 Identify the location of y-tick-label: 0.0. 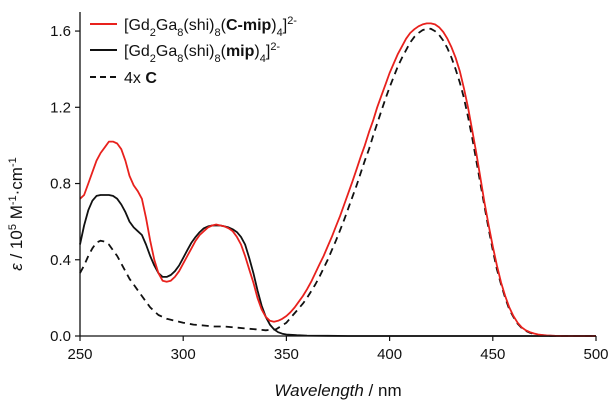
(60, 336).